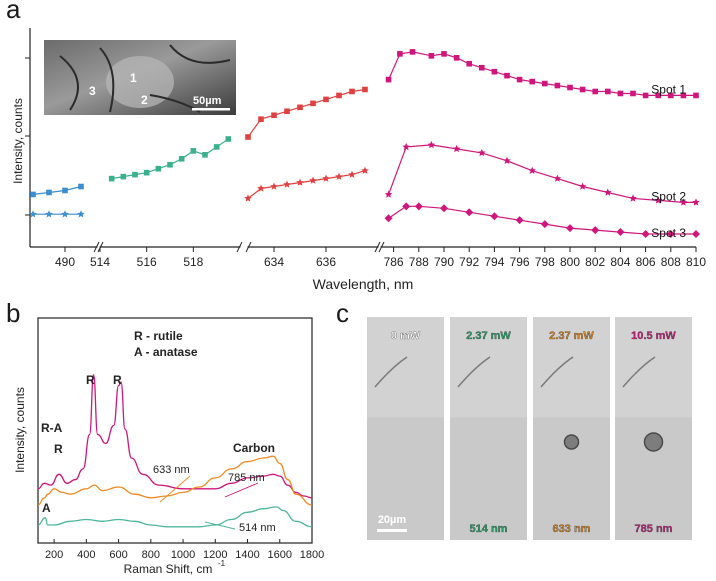 The image size is (716, 581). Describe the element at coordinates (488, 336) in the screenshot. I see `micrograph-power-1: 2.37 mW` at that location.